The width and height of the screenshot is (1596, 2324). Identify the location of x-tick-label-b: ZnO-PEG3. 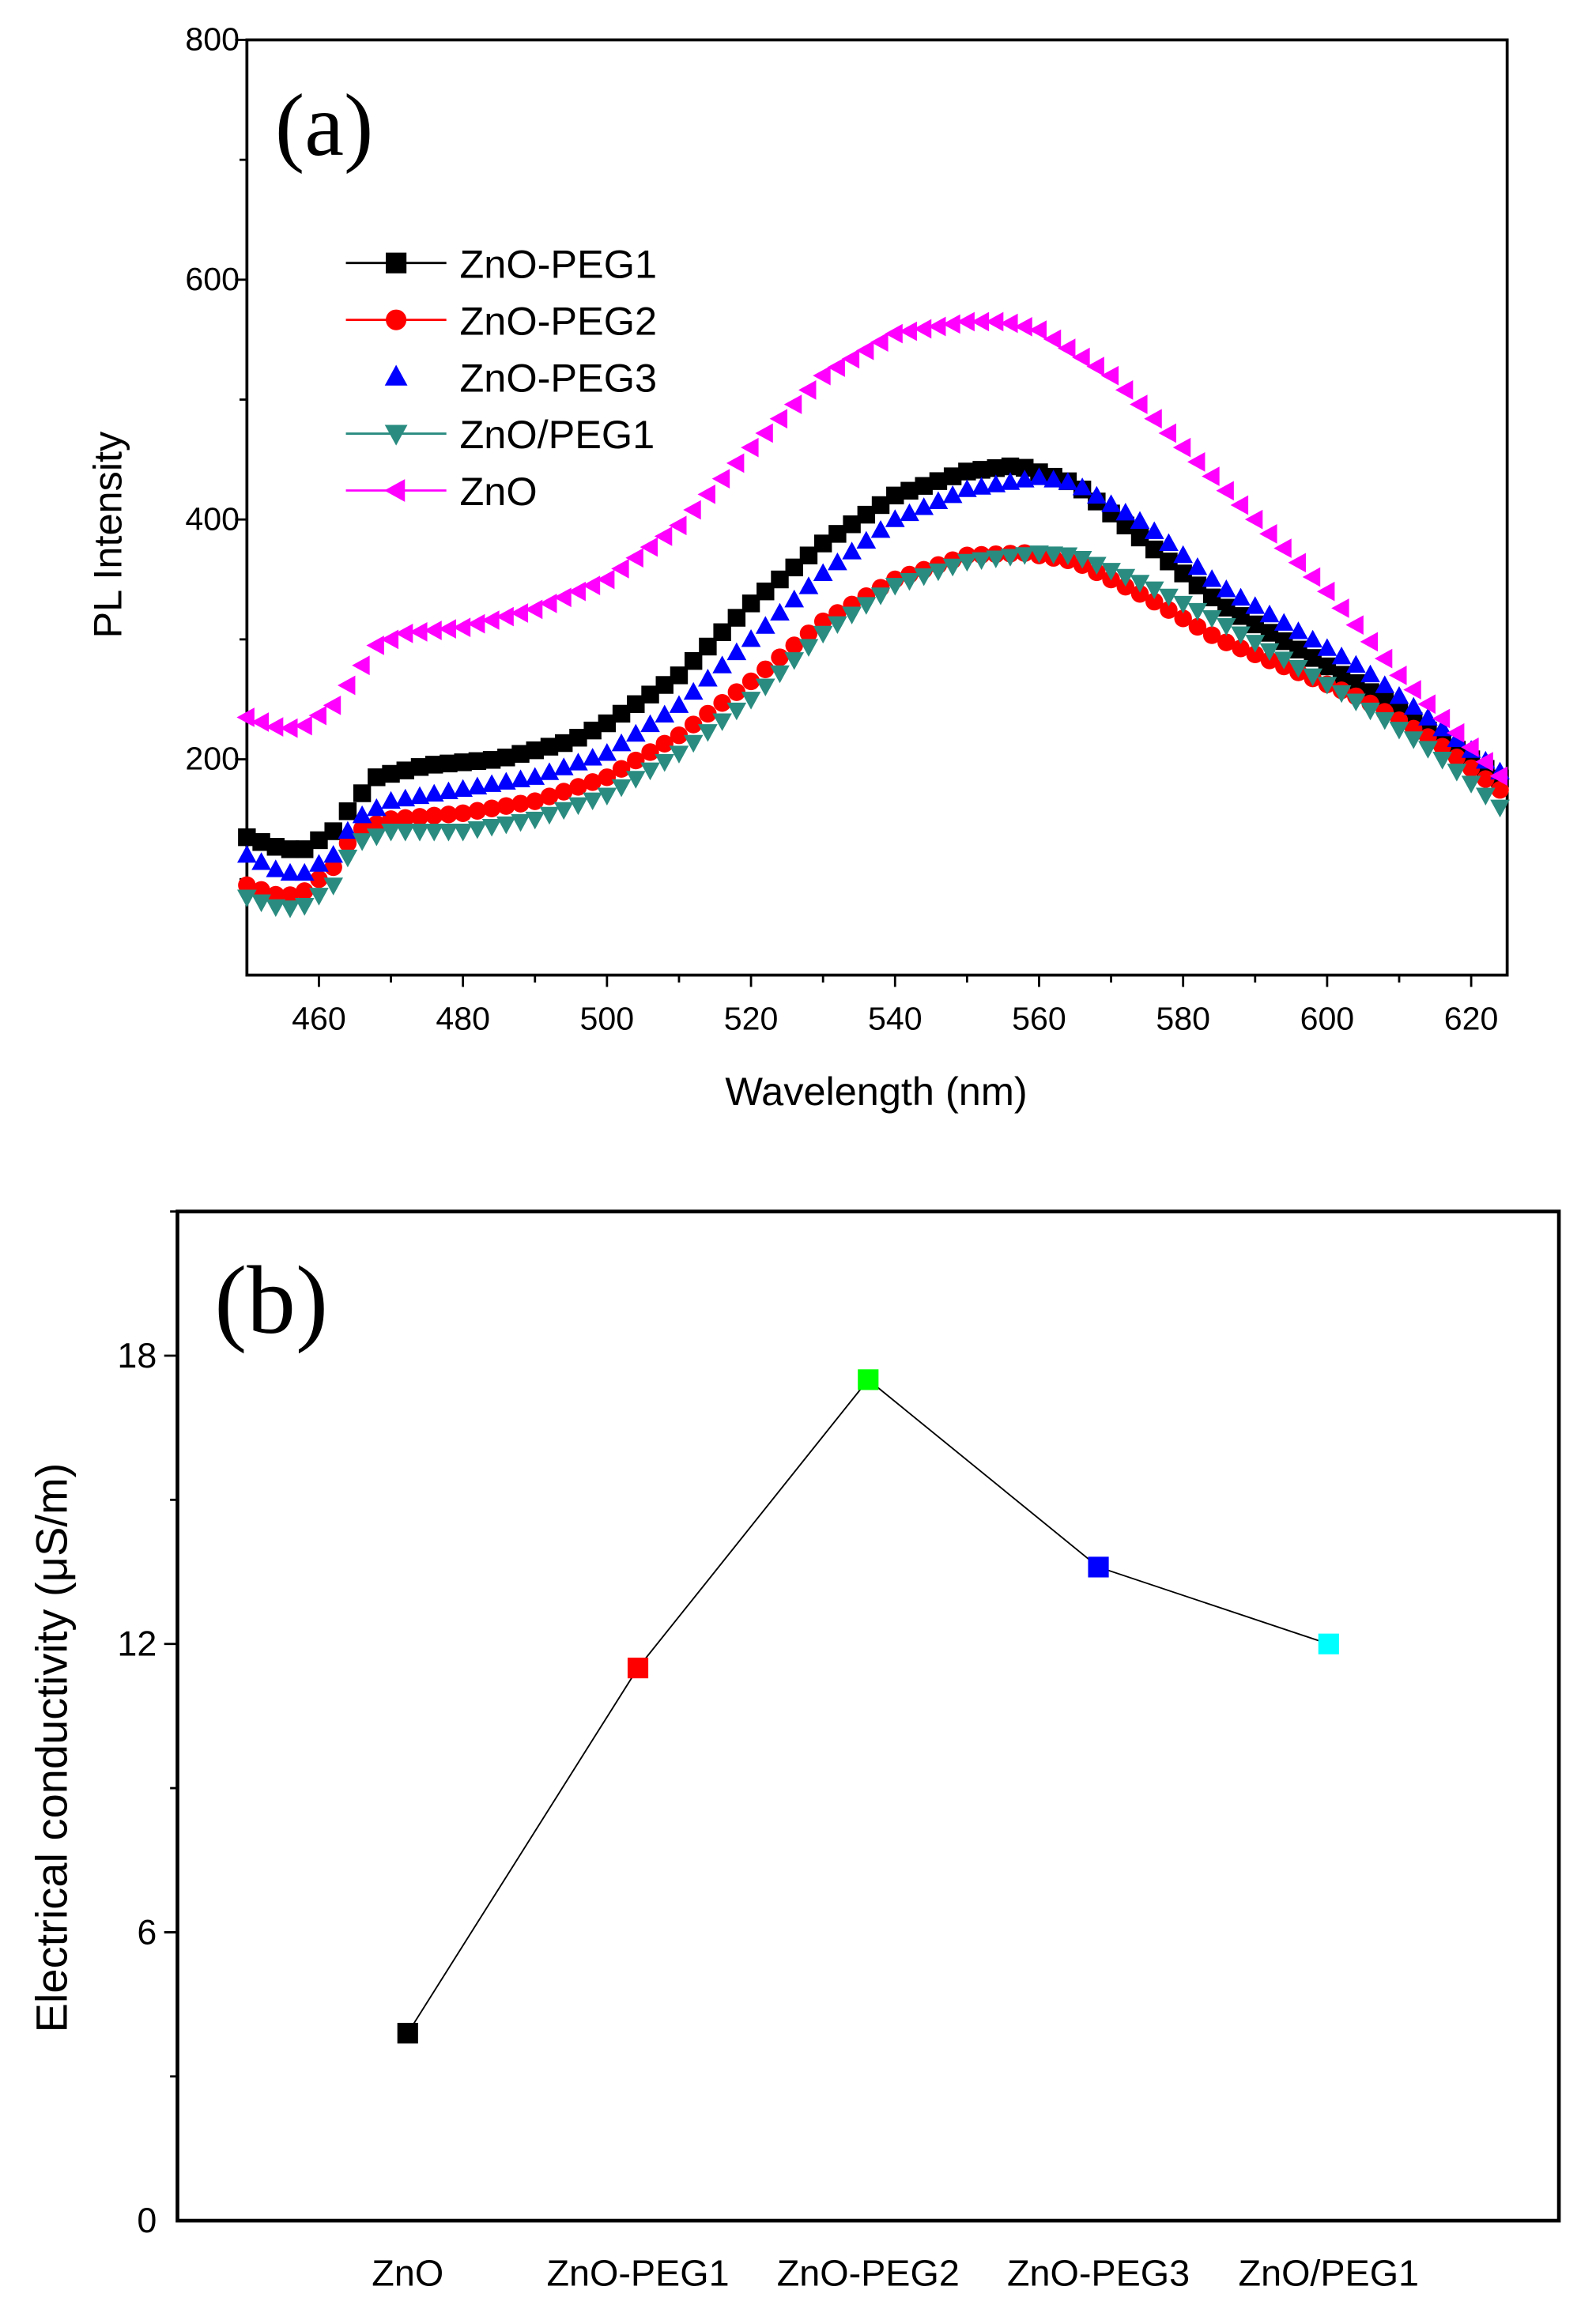
(1098, 2272).